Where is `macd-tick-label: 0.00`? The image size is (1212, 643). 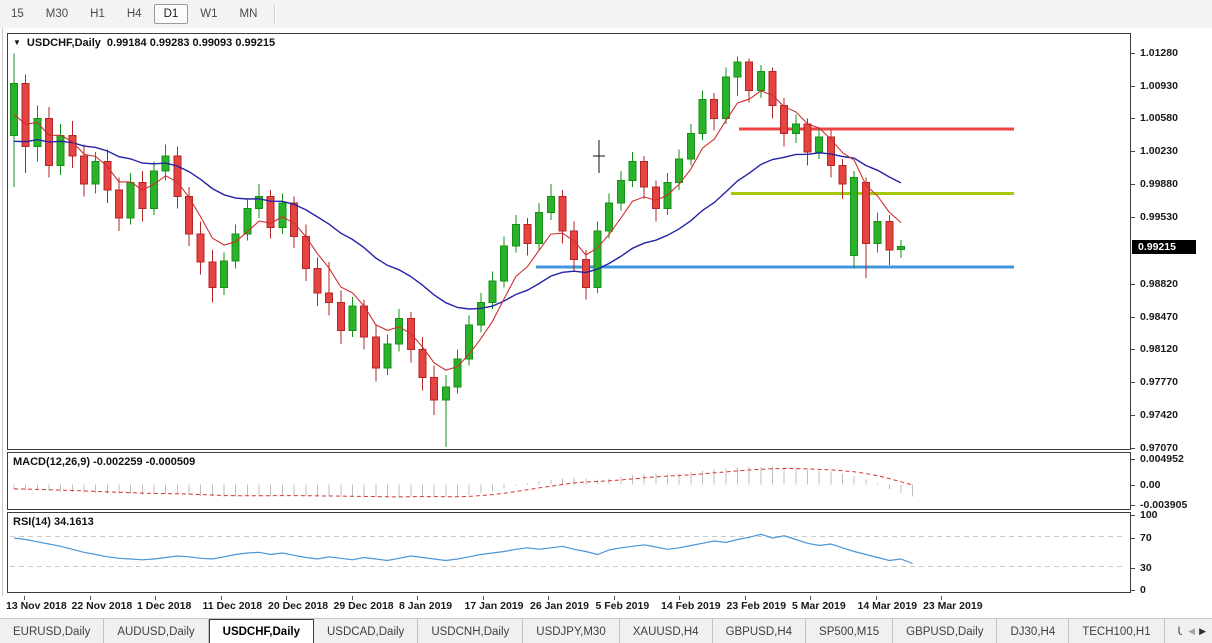
macd-tick-label: 0.00 is located at coordinates (1150, 484).